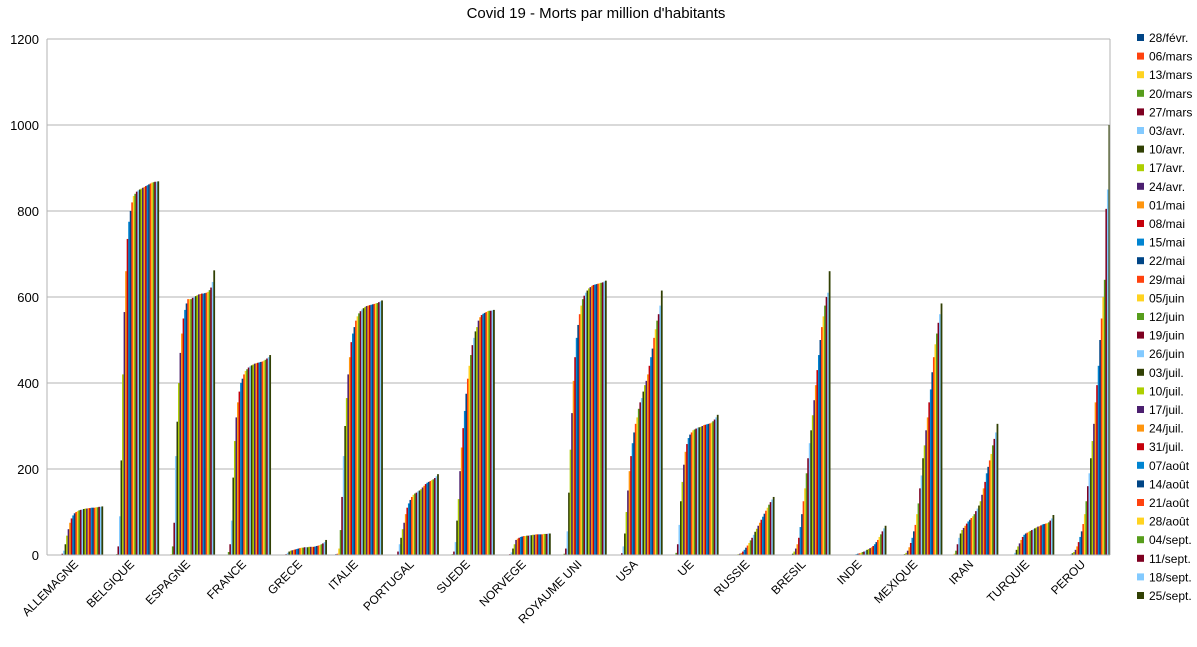 This screenshot has width=1197, height=647. I want to click on legend-label: 14/août, so click(1169, 484).